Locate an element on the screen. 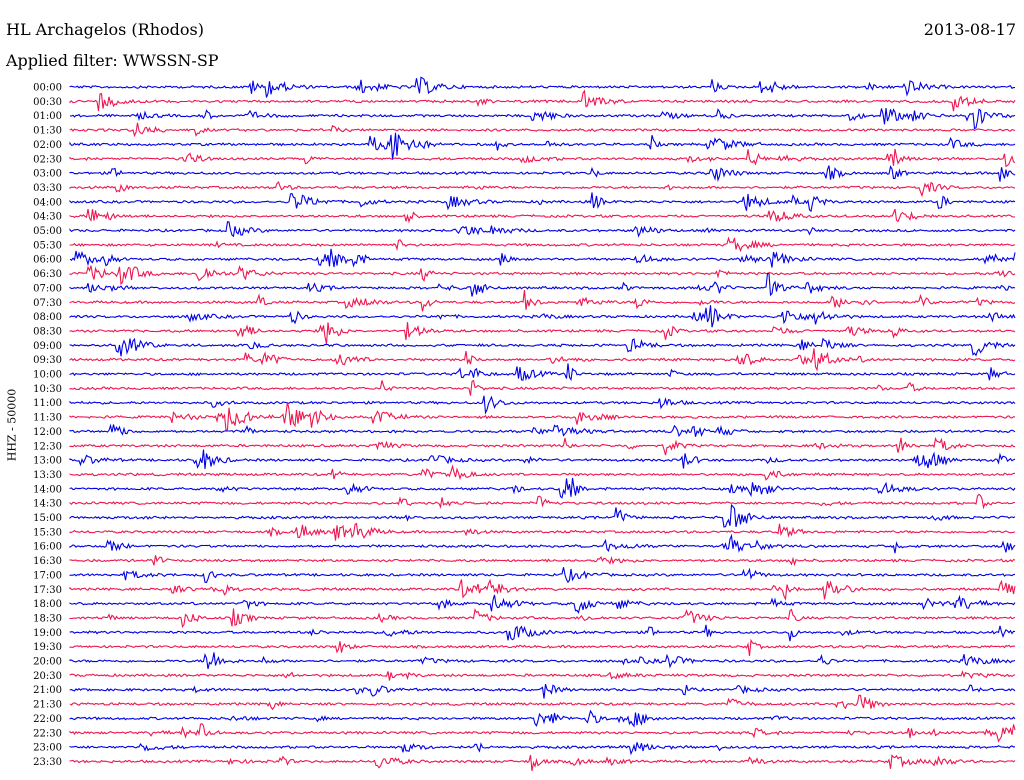 Image resolution: width=1024 pixels, height=780 pixels. time-tick-label: 10:30 is located at coordinates (47, 389).